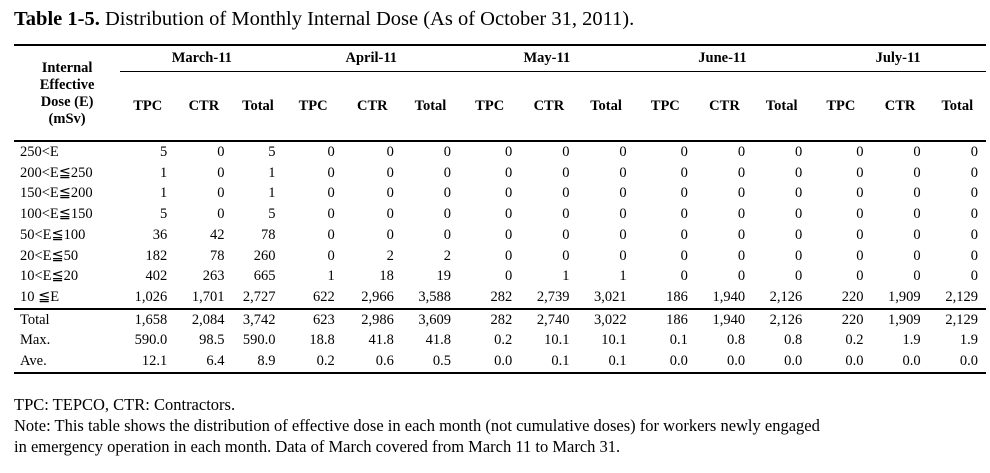 Image resolution: width=990 pixels, height=473 pixels. Describe the element at coordinates (202, 58) in the screenshot. I see `month-header-march: March-11` at that location.